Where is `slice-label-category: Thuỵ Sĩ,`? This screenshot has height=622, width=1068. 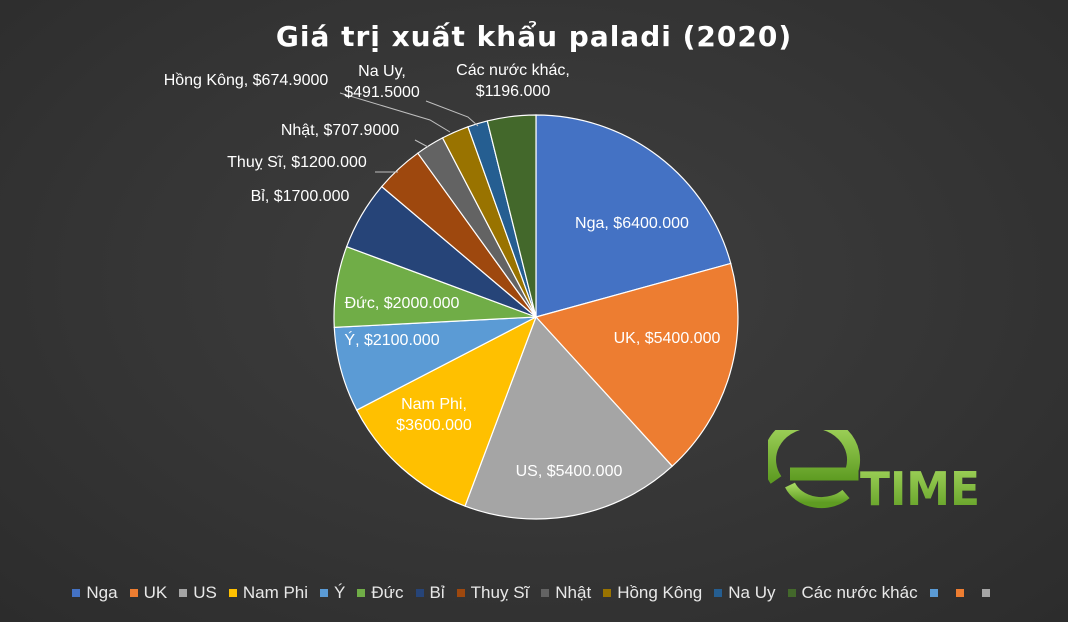
slice-label-category: Thuỵ Sĩ, is located at coordinates (259, 162).